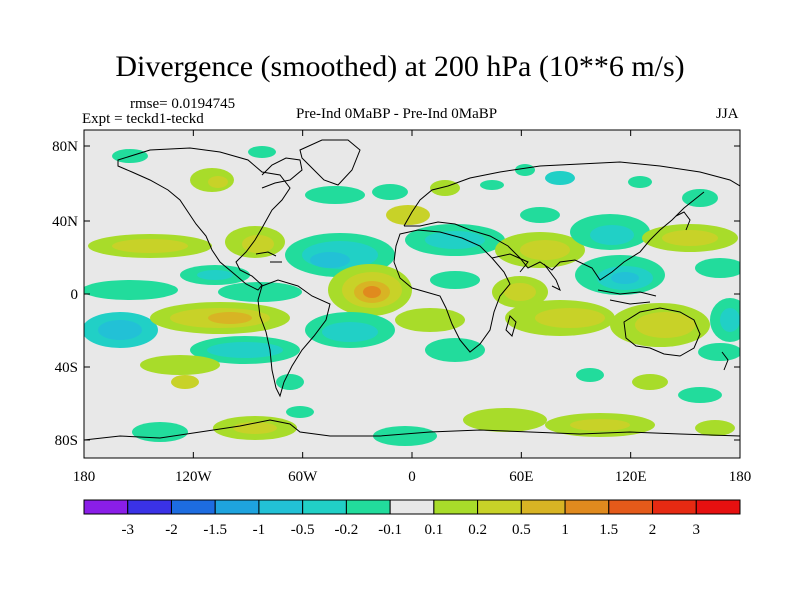  What do you see at coordinates (194, 477) in the screenshot?
I see `lon-tick-label: 120W` at bounding box center [194, 477].